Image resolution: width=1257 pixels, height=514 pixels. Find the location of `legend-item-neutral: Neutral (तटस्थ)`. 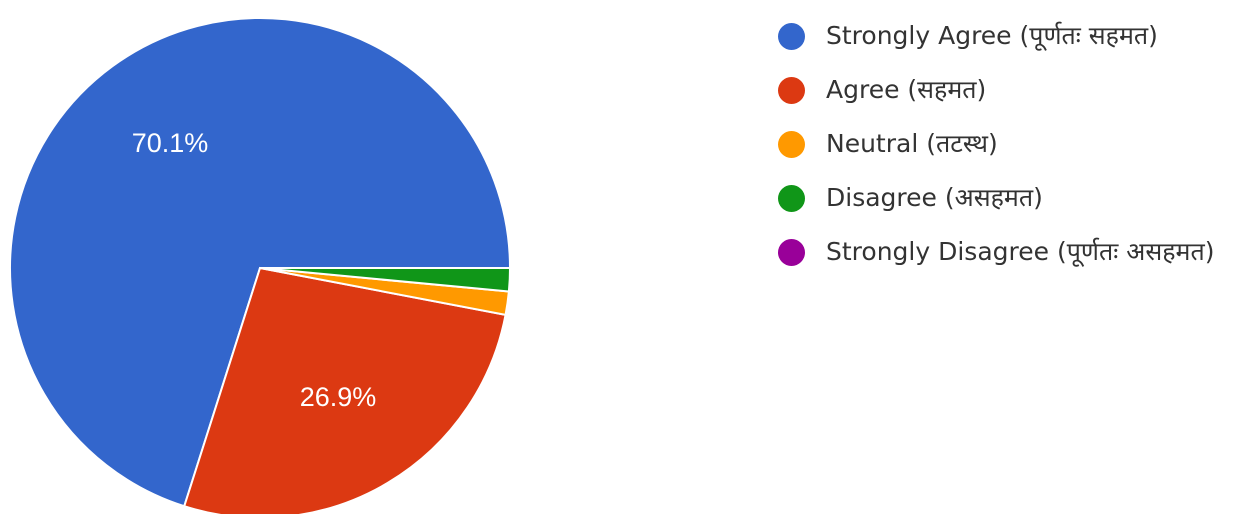

legend-item-neutral: Neutral (तटस्थ) is located at coordinates (1015, 144).